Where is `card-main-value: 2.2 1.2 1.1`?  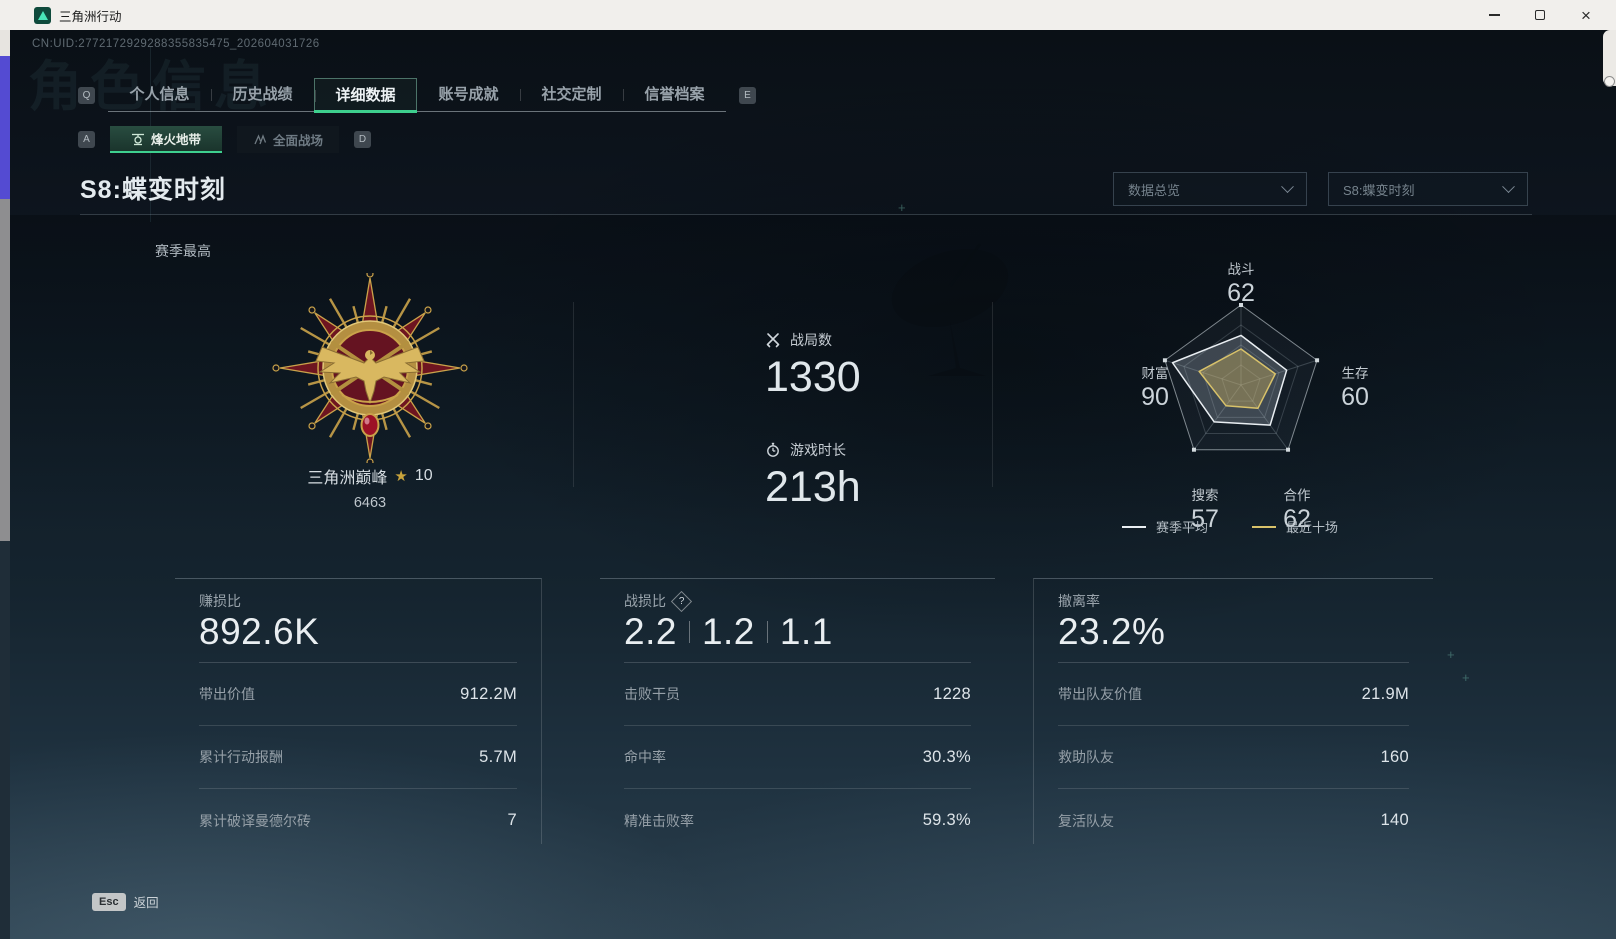 card-main-value: 2.2 1.2 1.1 is located at coordinates (728, 631).